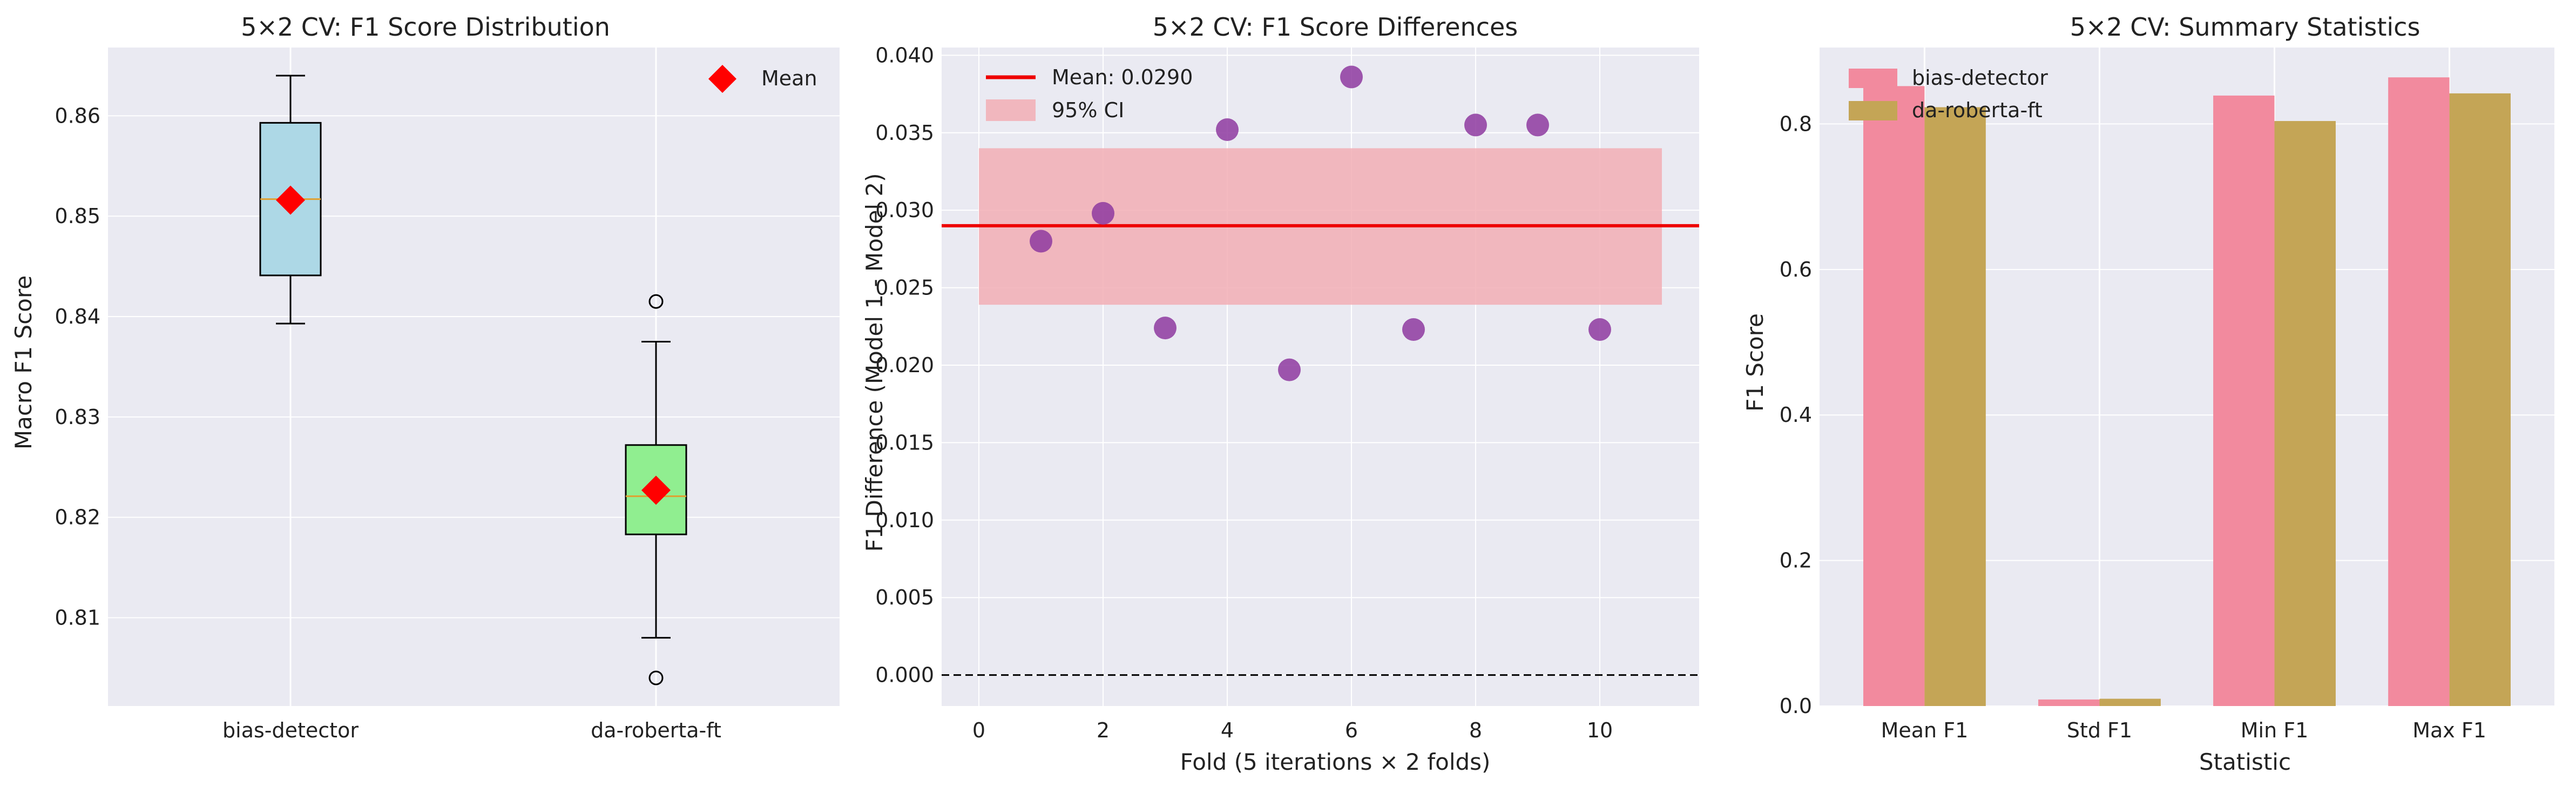 The image size is (2576, 793). Describe the element at coordinates (78, 316) in the screenshot. I see `boxplot-ytick-label: 0.84` at that location.